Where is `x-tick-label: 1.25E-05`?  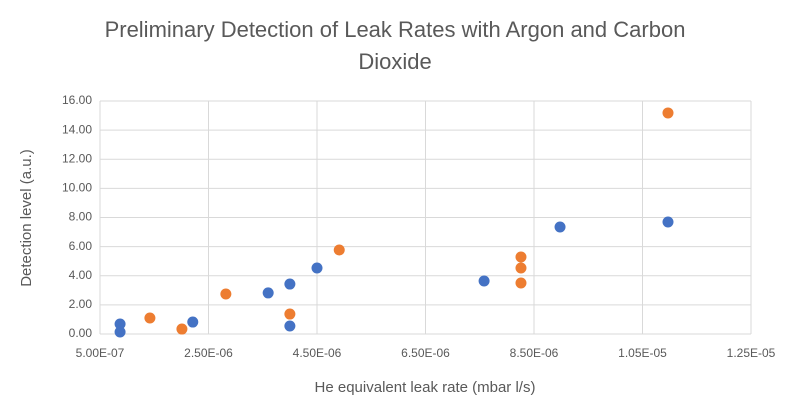
x-tick-label: 1.25E-05 is located at coordinates (751, 353).